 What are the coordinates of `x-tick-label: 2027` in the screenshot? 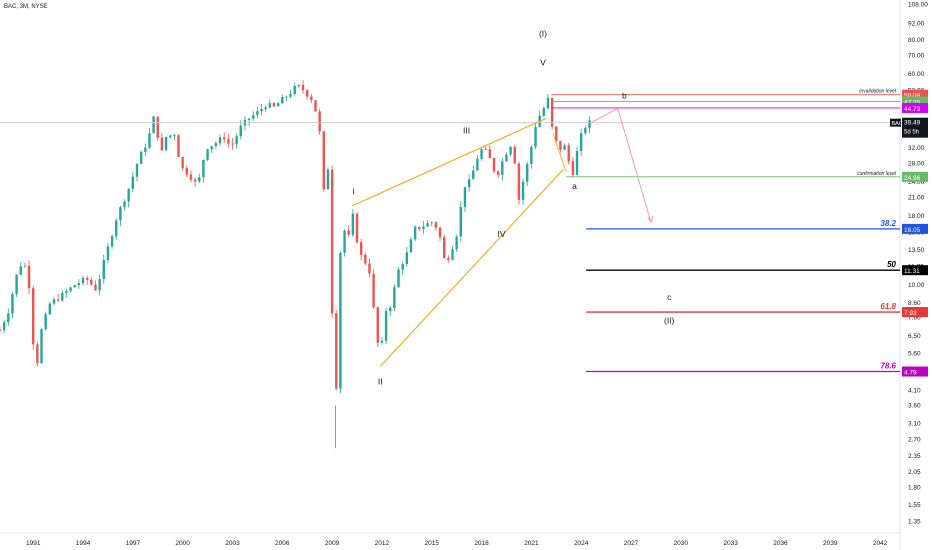 It's located at (631, 543).